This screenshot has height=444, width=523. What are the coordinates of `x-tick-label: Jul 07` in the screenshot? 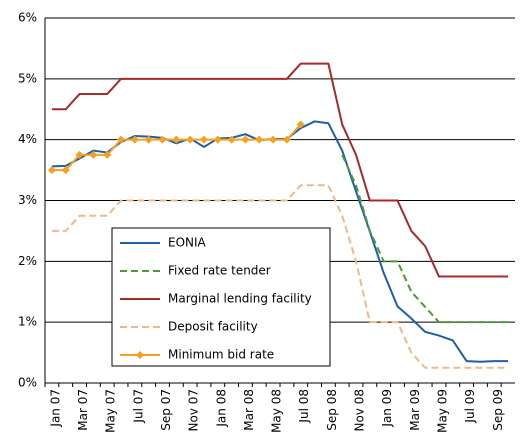 It's located at (138, 406).